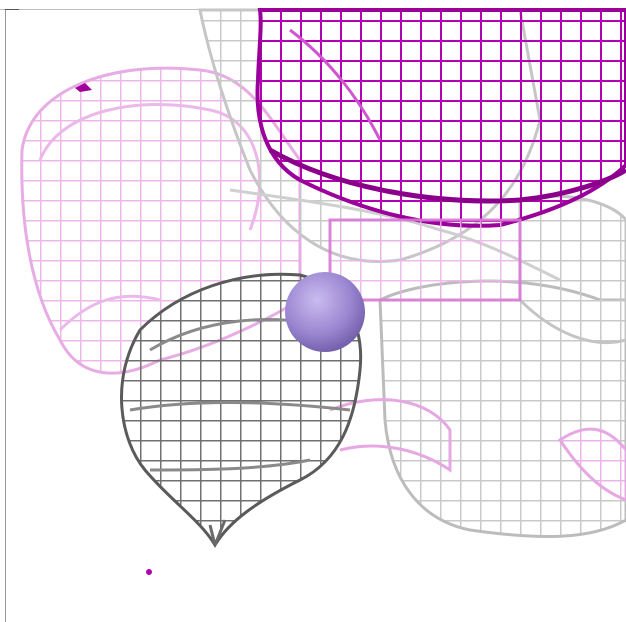 The width and height of the screenshot is (626, 622). Describe the element at coordinates (5, 315) in the screenshot. I see `viewer-left-border` at that location.